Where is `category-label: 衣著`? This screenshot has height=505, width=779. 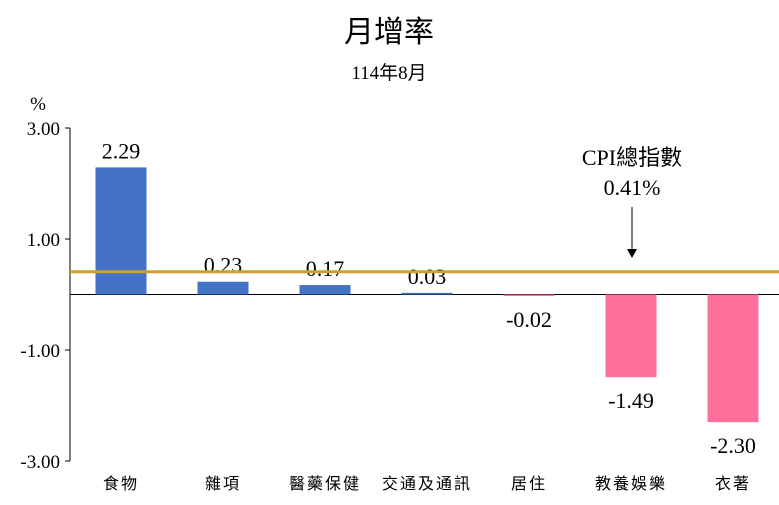
category-label: 衣著 is located at coordinates (733, 484).